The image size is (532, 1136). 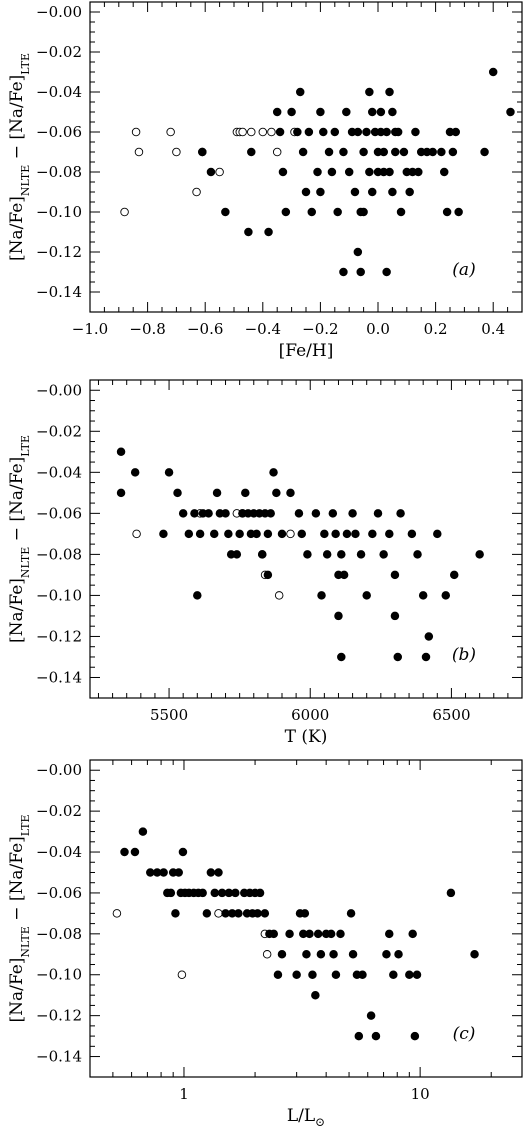 I want to click on x-tick-label: 10, so click(x=420, y=1094).